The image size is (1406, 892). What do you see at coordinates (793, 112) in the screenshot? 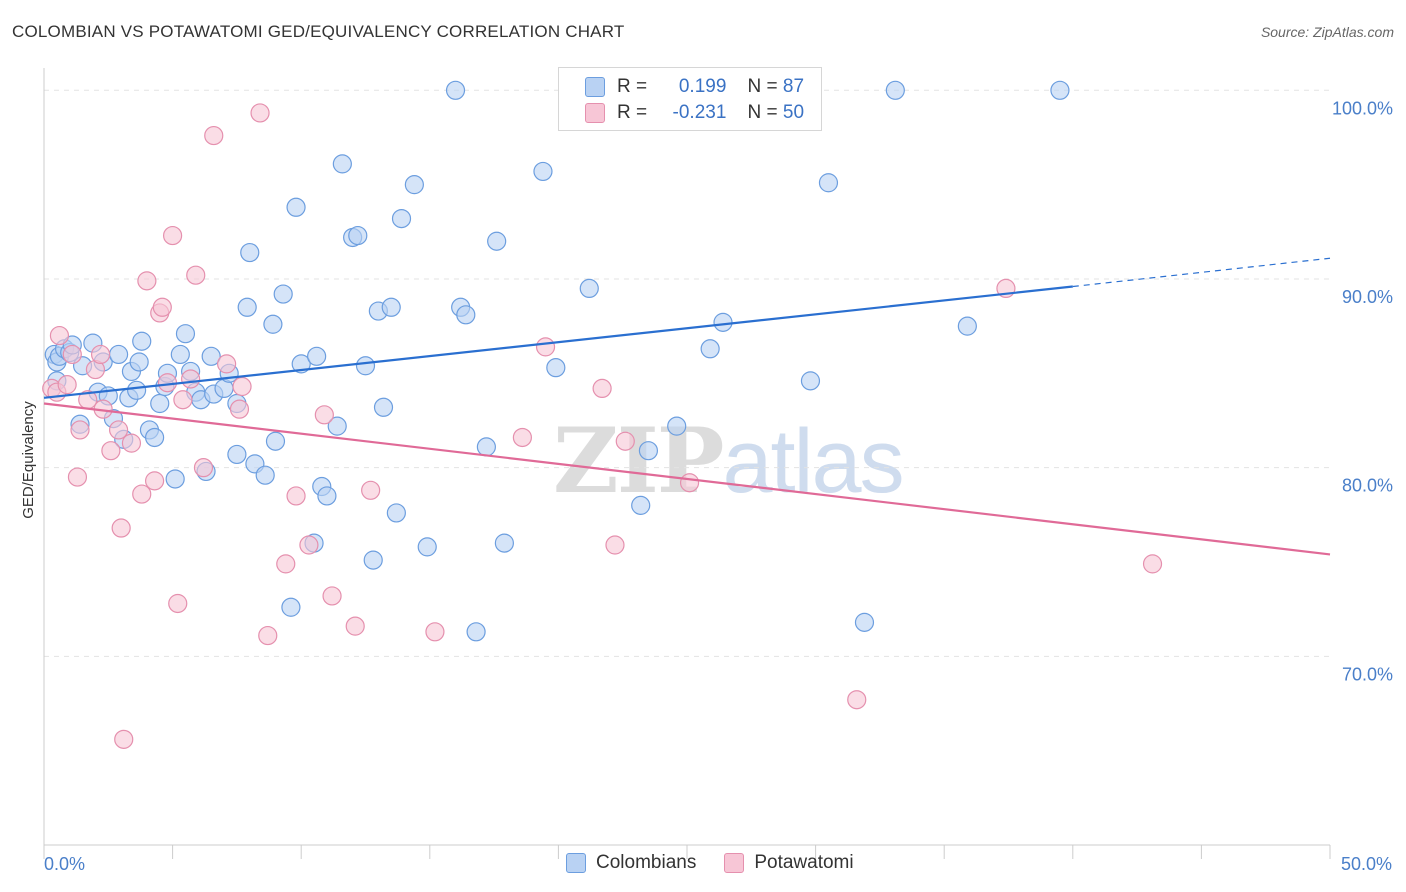
I see `legend-n-value: 50` at bounding box center [793, 112].